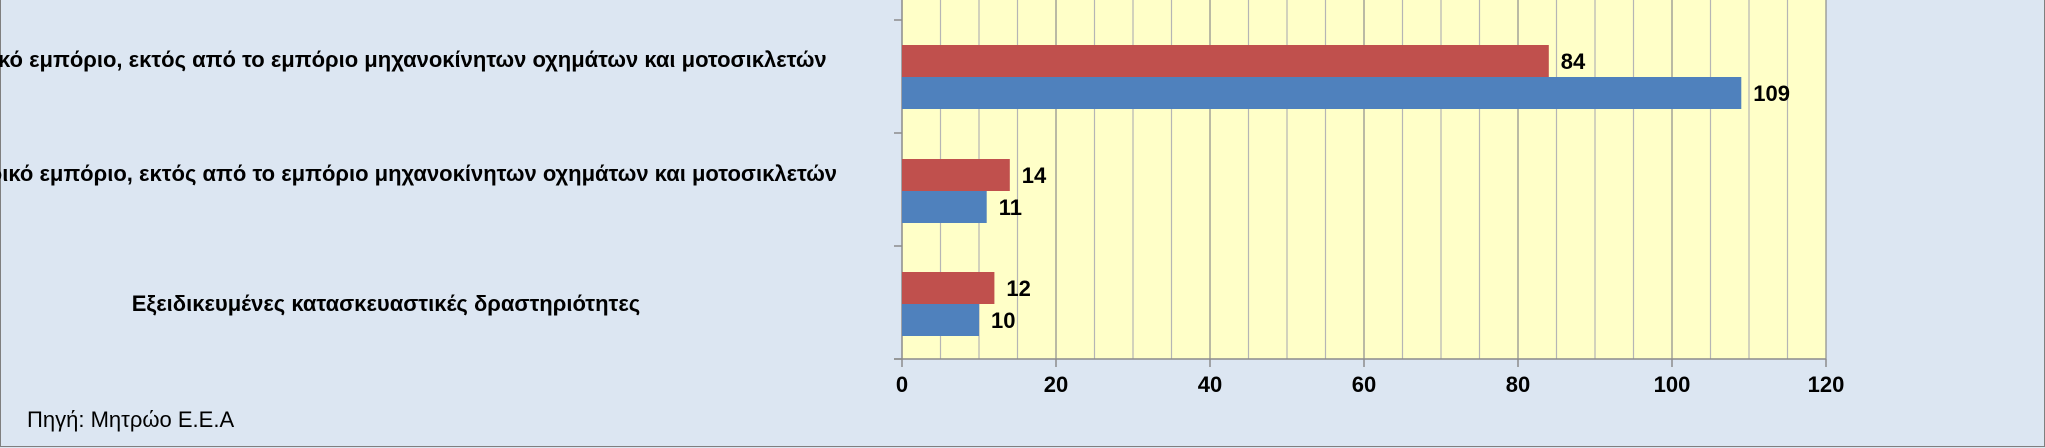 The width and height of the screenshot is (2045, 448). Describe the element at coordinates (1826, 384) in the screenshot. I see `x-tick-label: 120` at that location.